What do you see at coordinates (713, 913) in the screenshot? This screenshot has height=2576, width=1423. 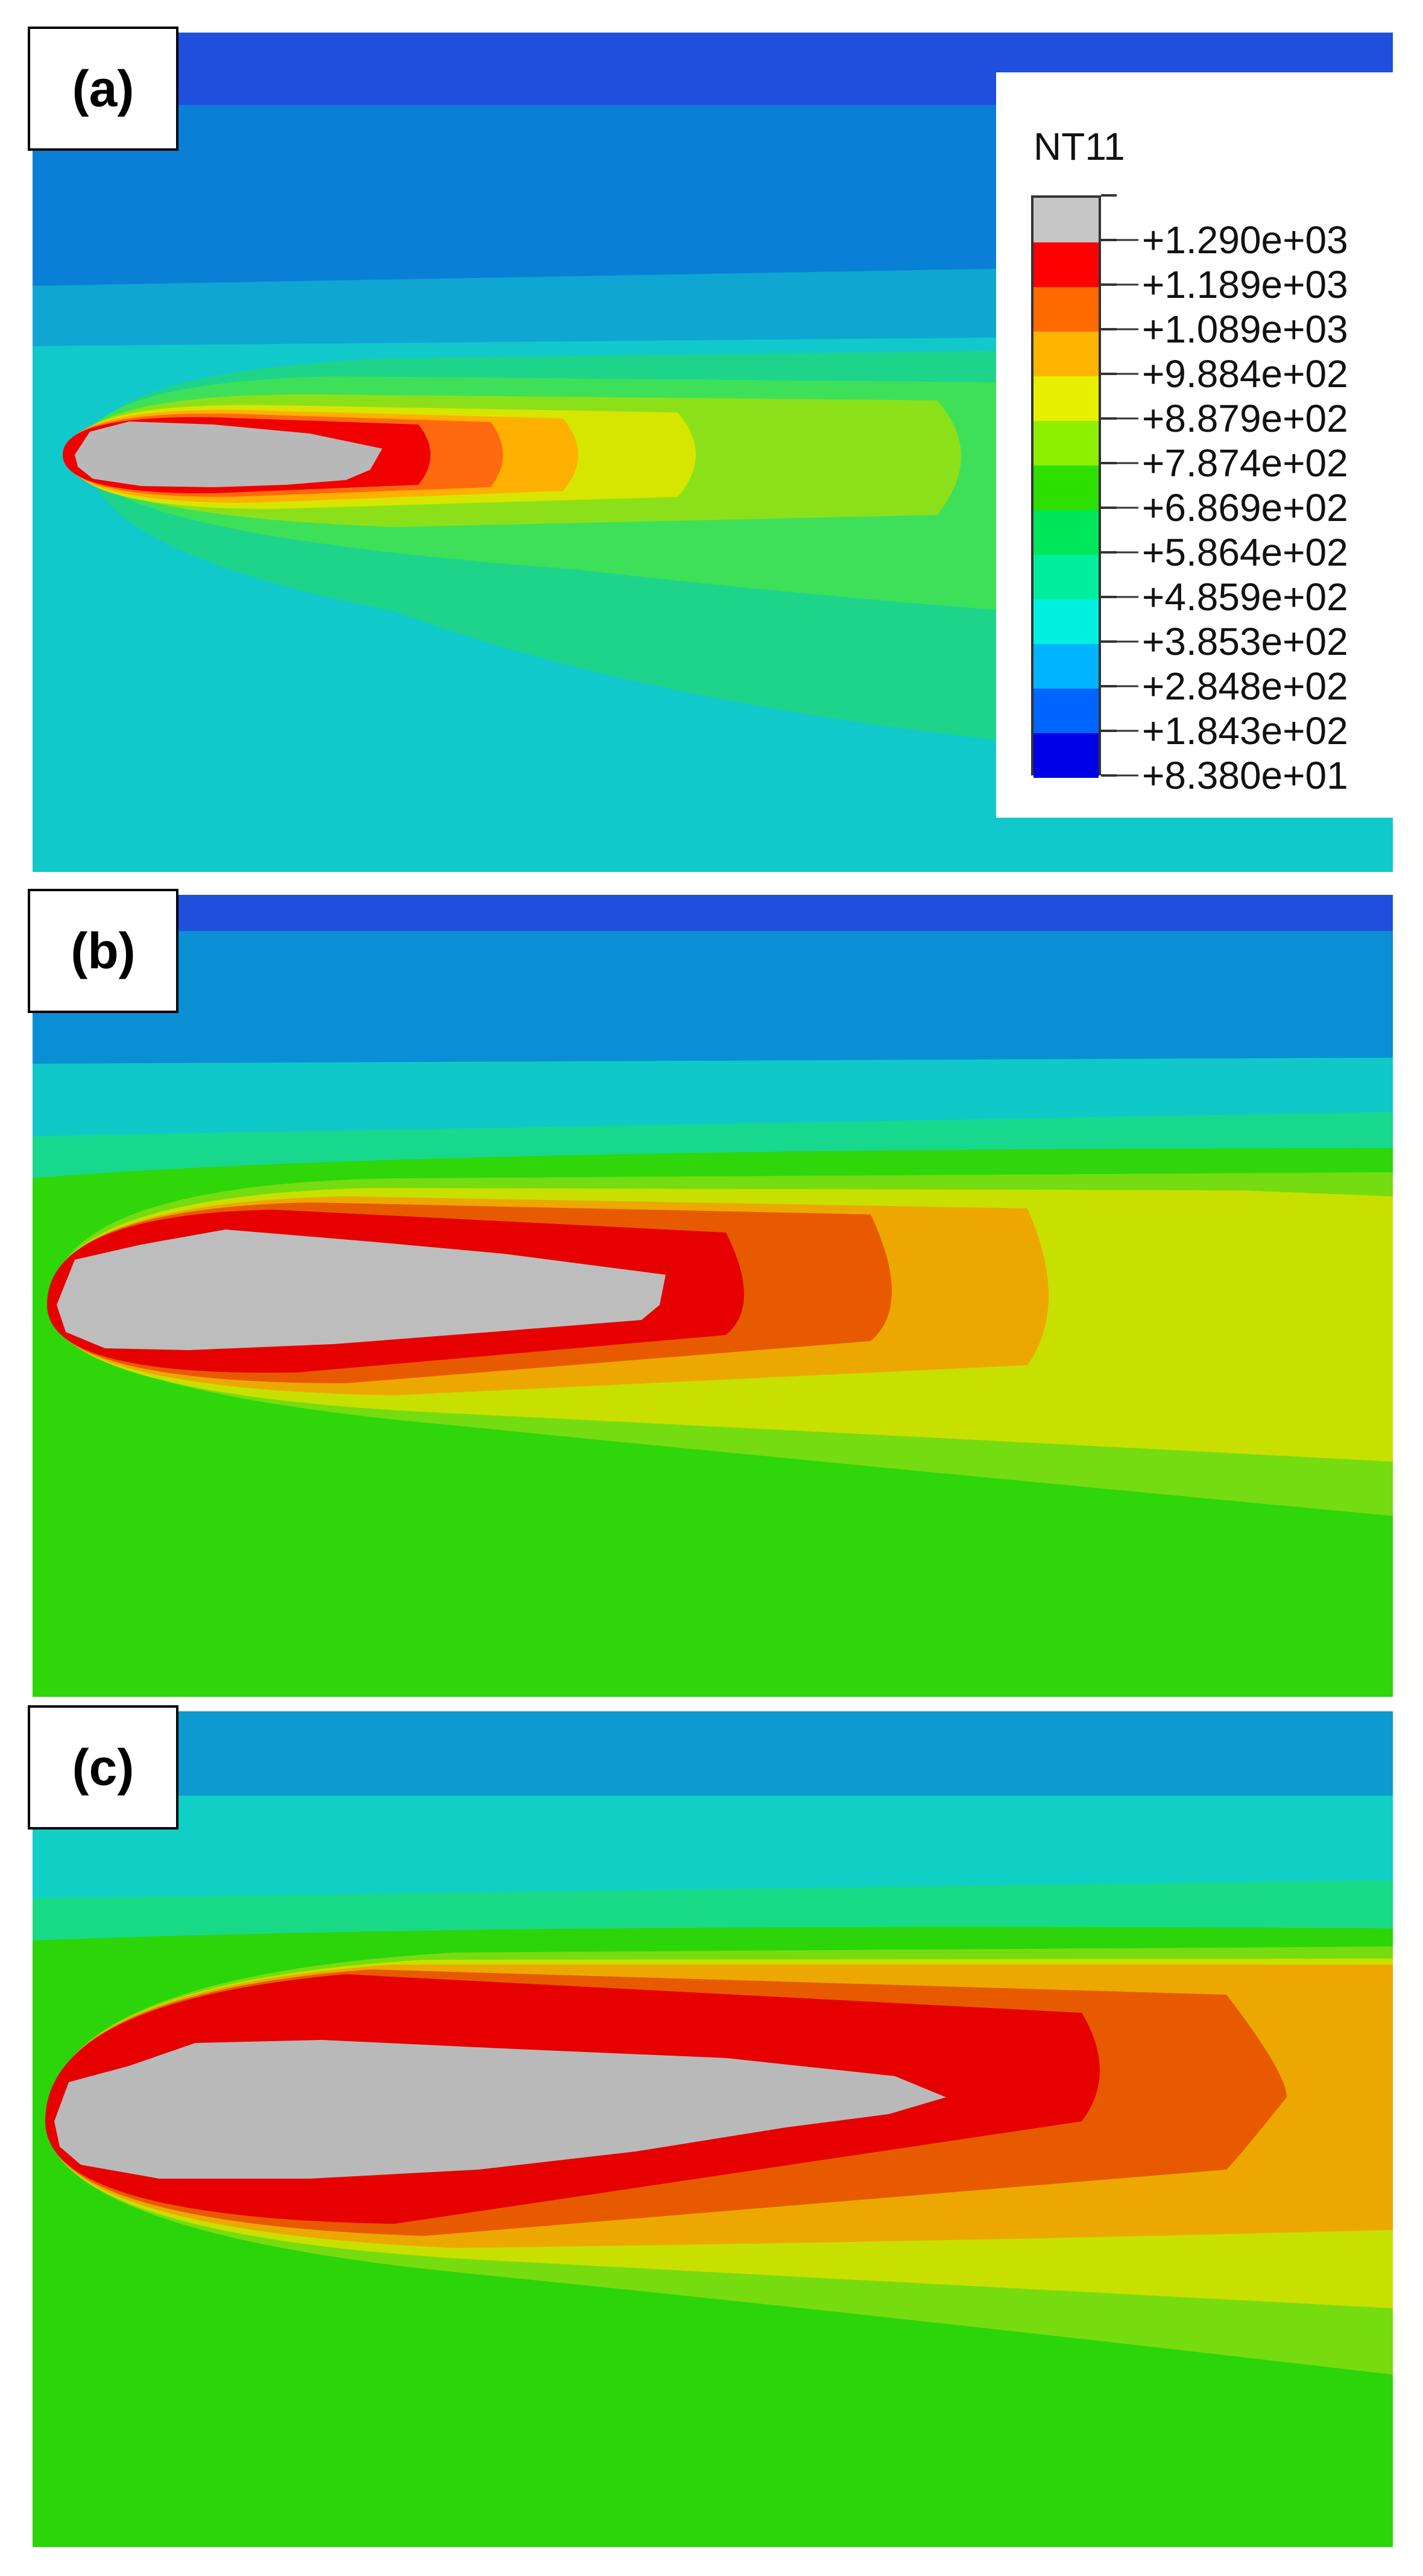 I see `band-top` at bounding box center [713, 913].